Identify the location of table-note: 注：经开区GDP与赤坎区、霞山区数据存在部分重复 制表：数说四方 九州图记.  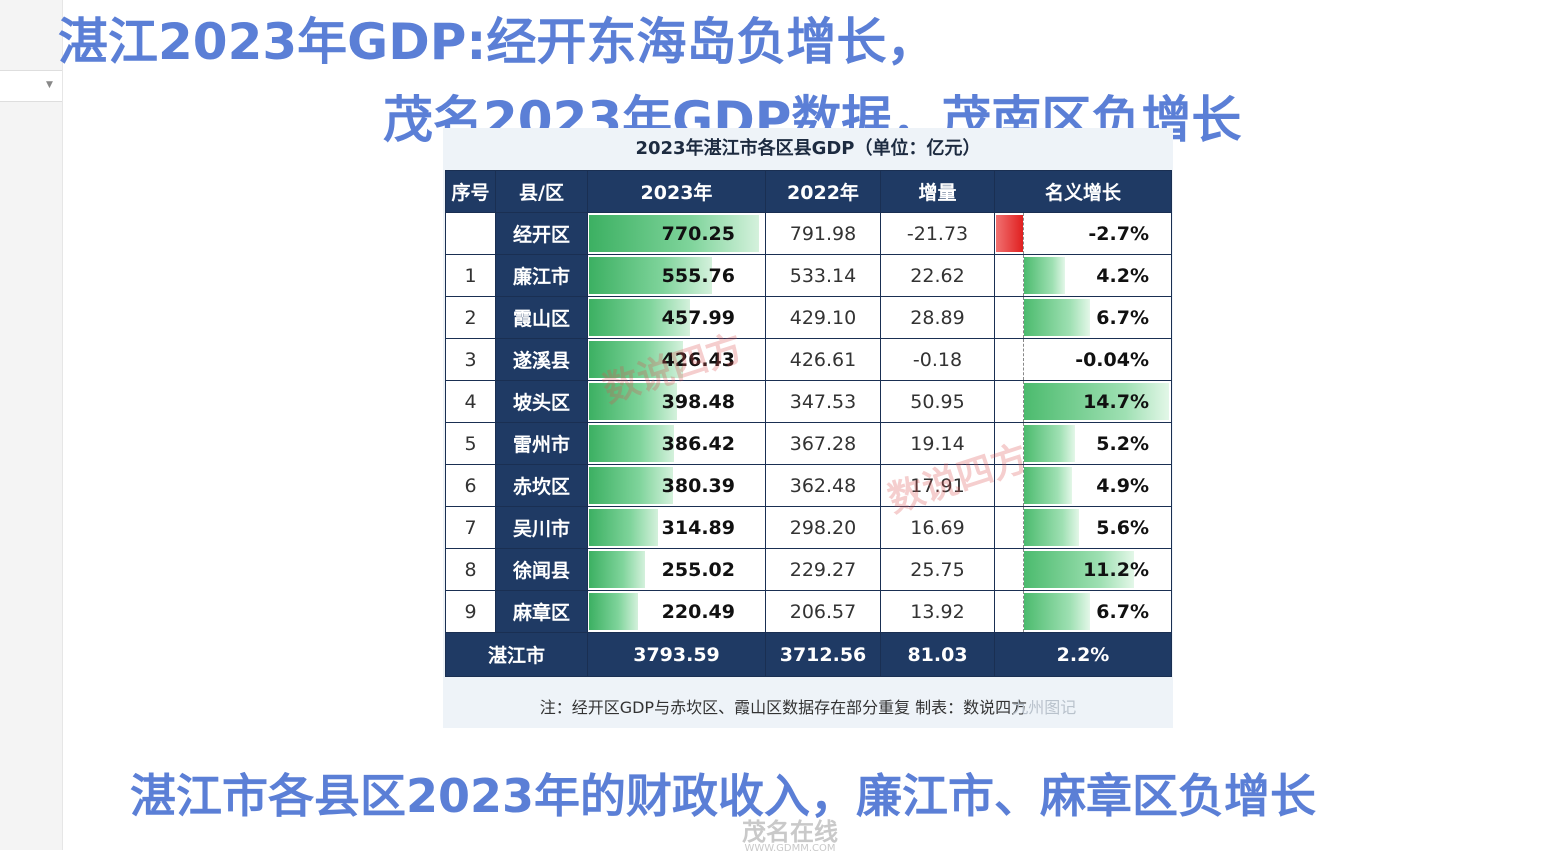
(808, 708).